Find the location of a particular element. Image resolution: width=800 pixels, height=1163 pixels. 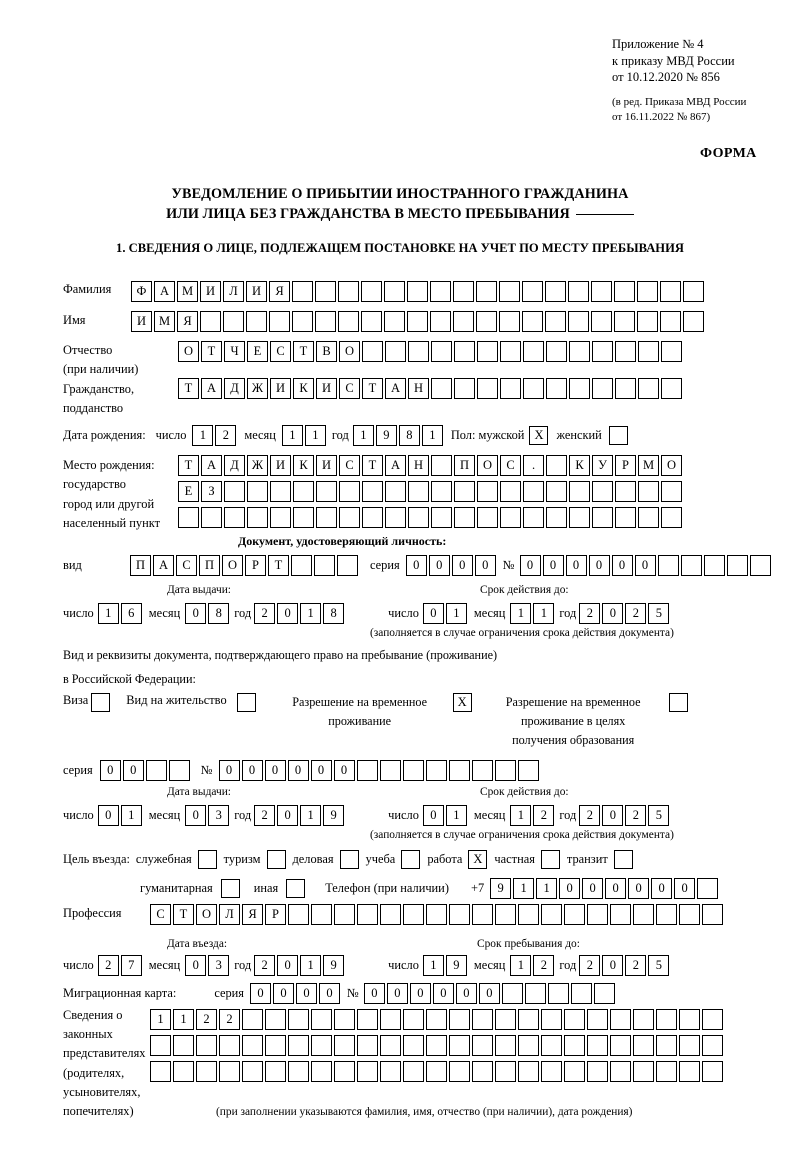

doc-issue-year-cell: 8 is located at coordinates (334, 613).